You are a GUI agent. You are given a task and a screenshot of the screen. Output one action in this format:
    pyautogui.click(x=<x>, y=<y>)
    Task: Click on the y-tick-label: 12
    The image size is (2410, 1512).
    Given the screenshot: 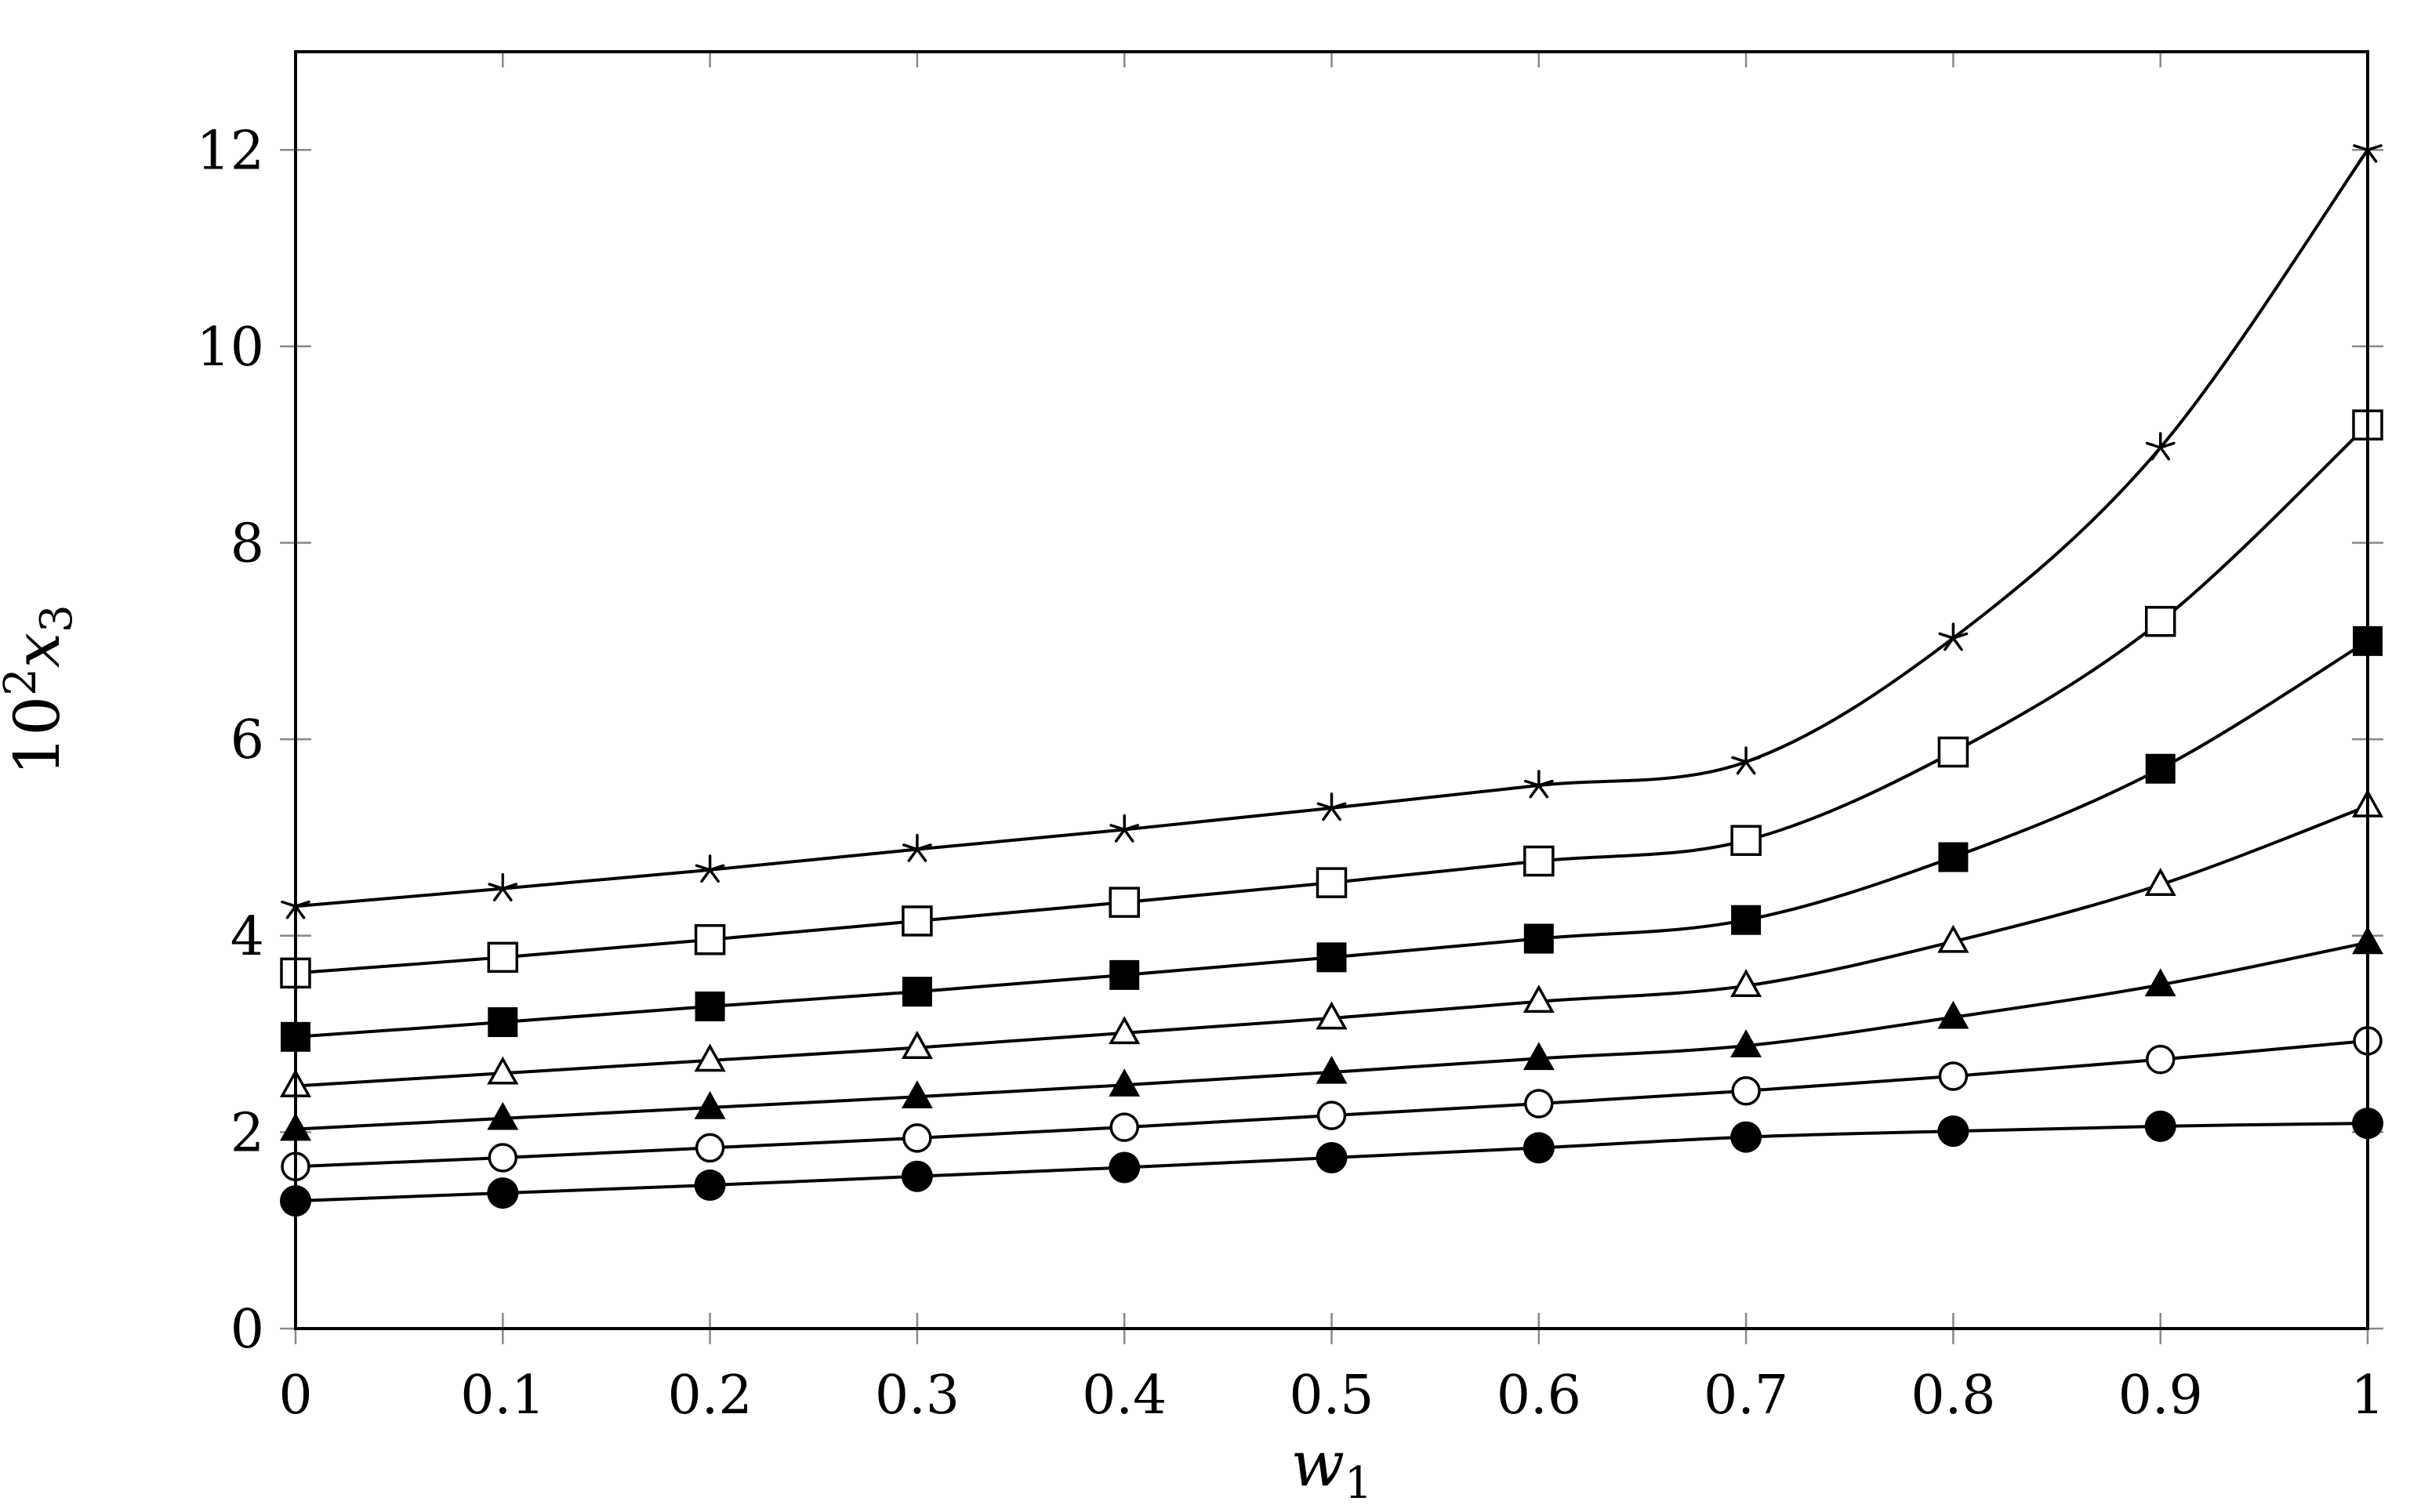 What is the action you would take?
    pyautogui.click(x=230, y=151)
    